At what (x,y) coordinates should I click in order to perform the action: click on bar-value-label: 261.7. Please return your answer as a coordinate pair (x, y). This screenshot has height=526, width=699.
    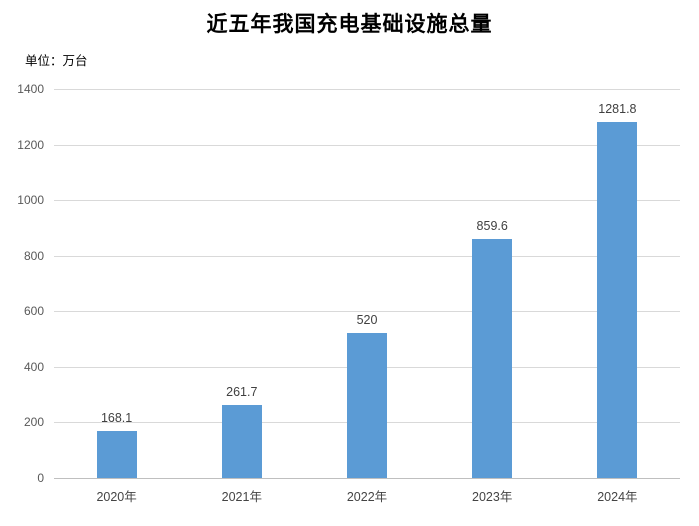
    Looking at the image, I should click on (242, 391).